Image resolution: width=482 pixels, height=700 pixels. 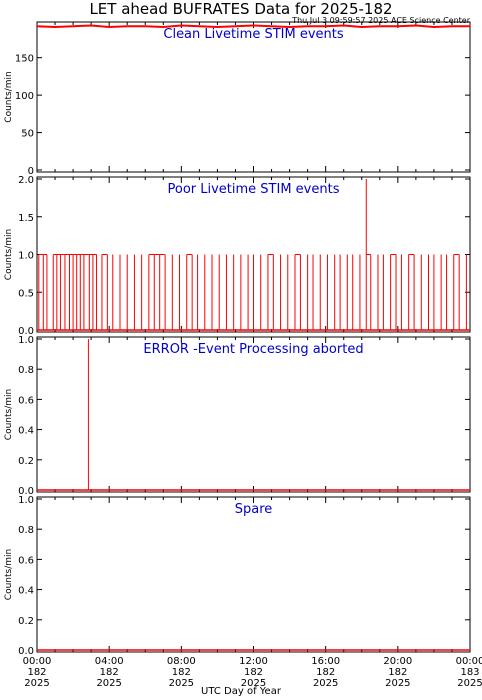 I want to click on panel-title: Spare, so click(x=254, y=509).